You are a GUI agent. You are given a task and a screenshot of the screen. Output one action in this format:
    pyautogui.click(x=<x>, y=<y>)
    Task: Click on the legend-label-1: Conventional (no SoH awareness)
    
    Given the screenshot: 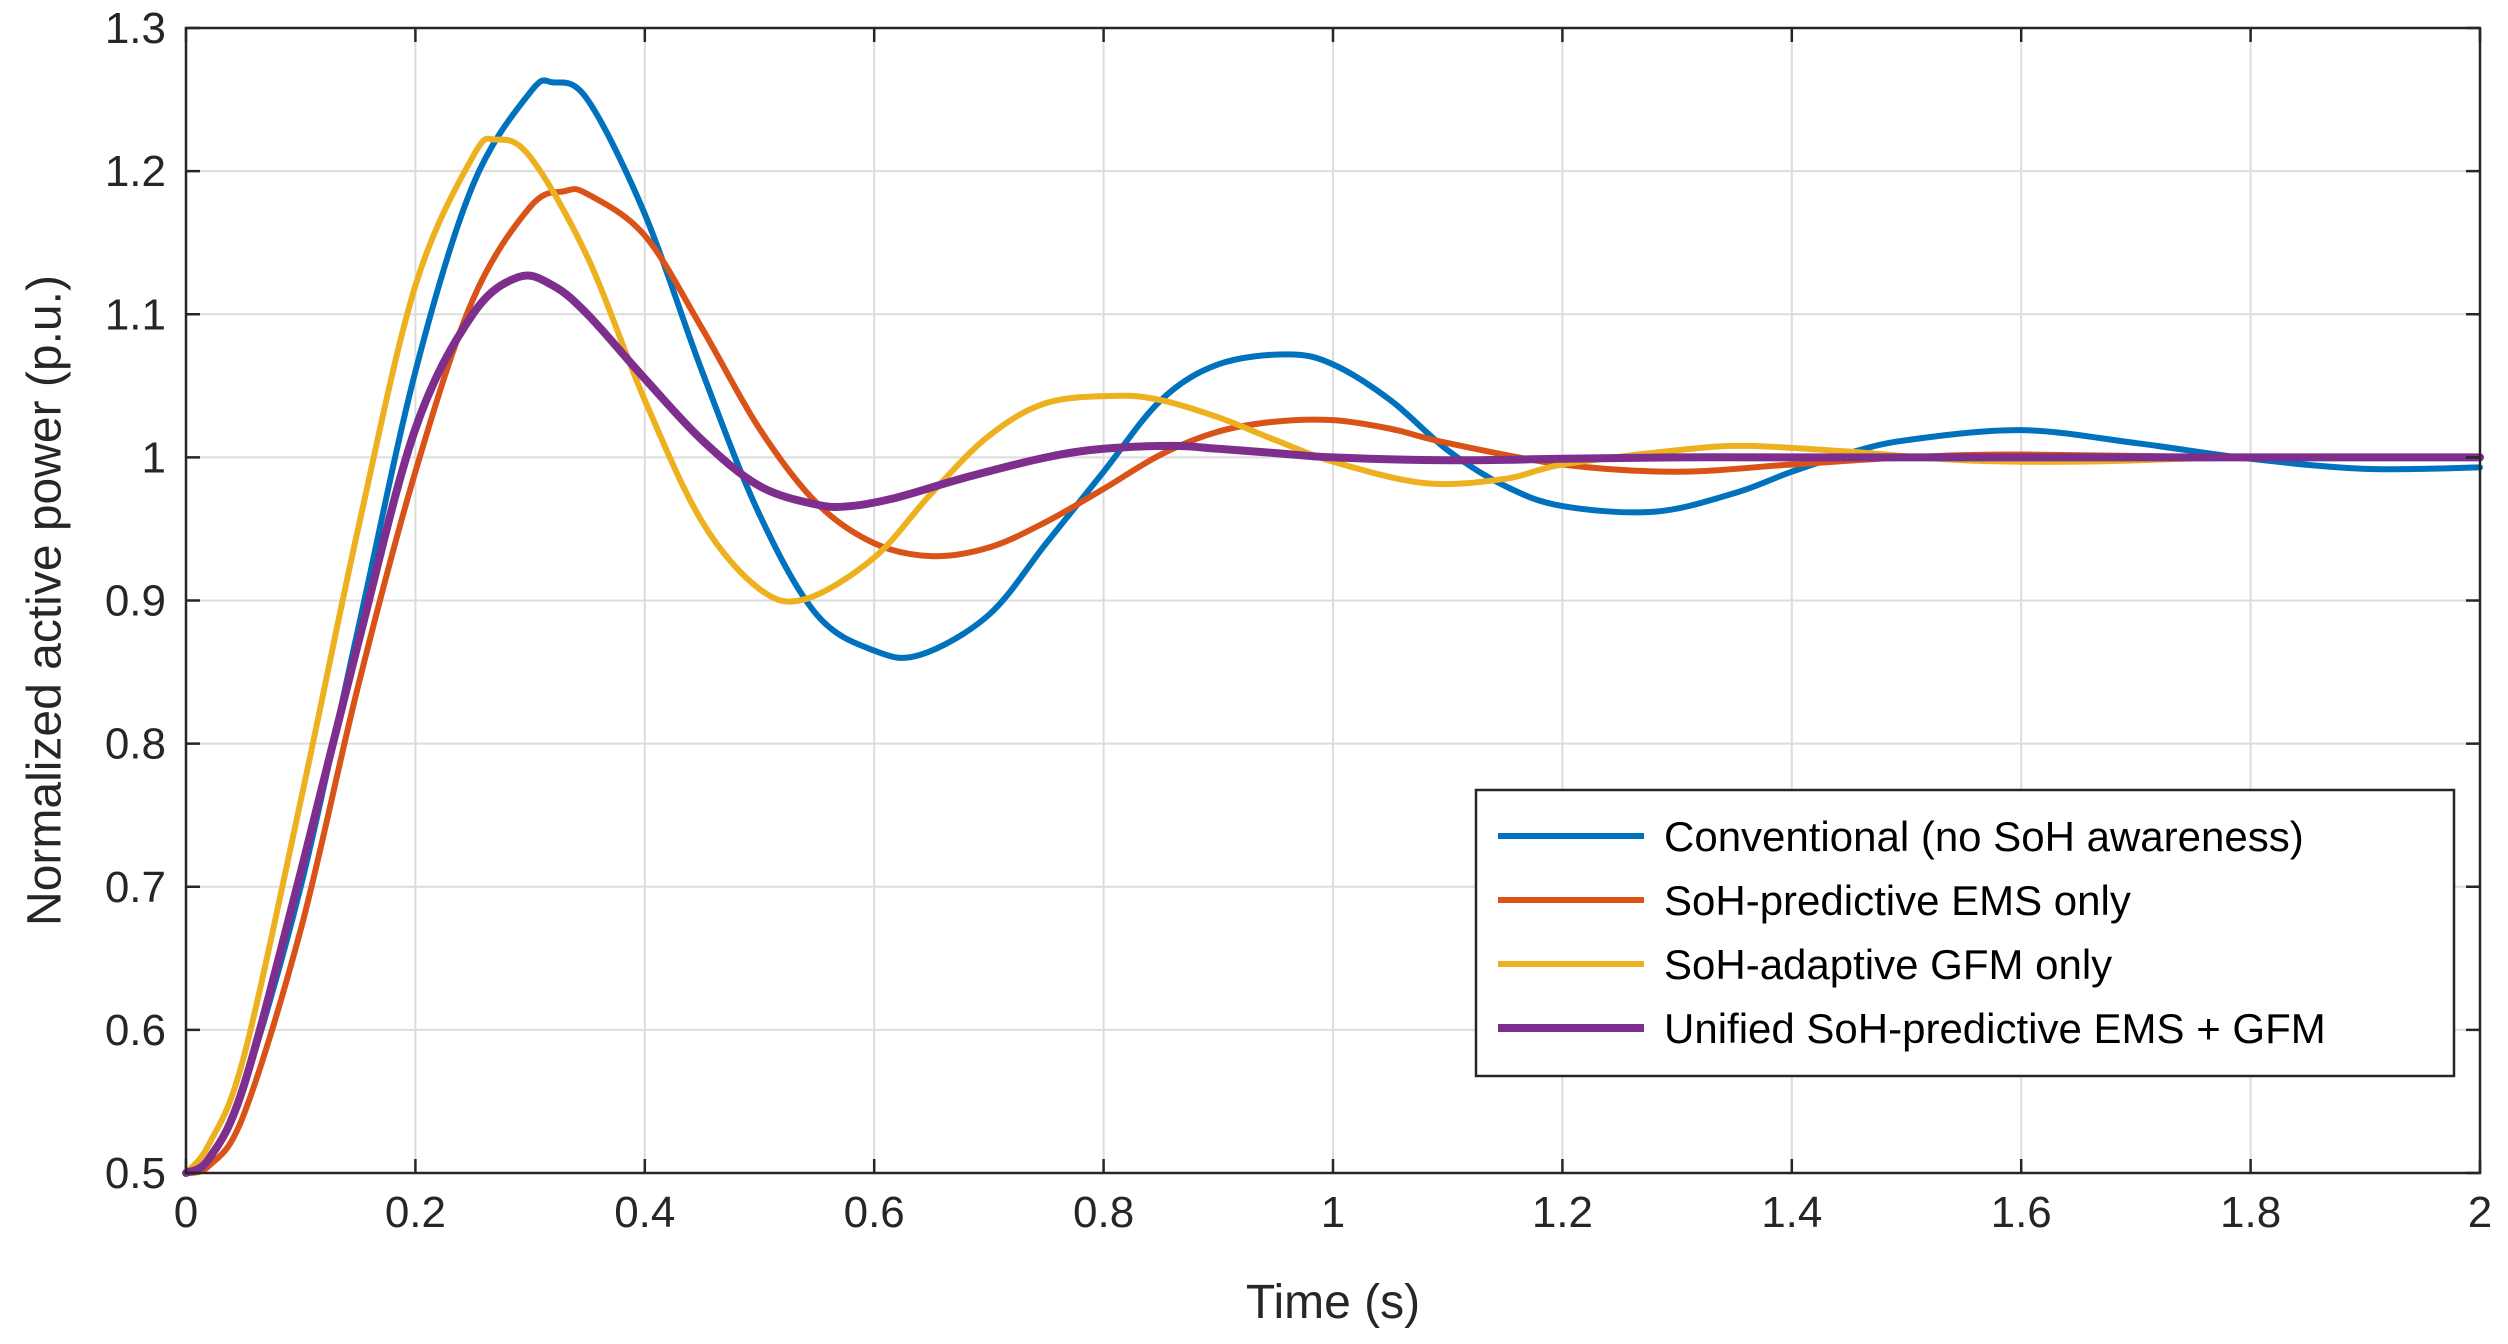 What is the action you would take?
    pyautogui.click(x=1984, y=836)
    